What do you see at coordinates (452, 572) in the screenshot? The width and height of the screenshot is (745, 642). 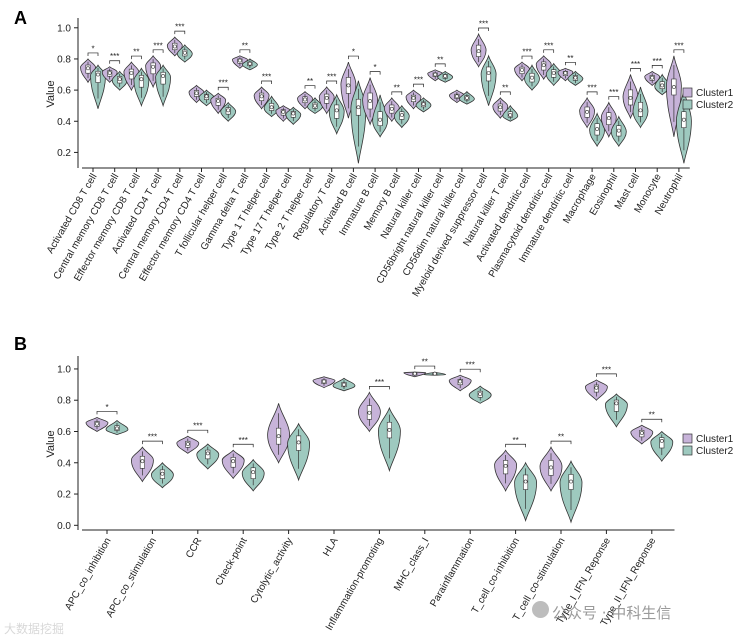 I see `x-tick-label: Parainflammation` at bounding box center [452, 572].